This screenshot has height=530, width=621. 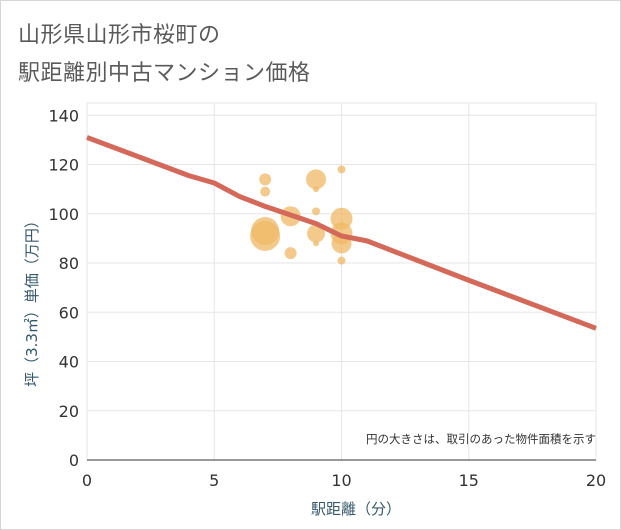 What do you see at coordinates (63, 165) in the screenshot?
I see `y-tick-label: 120` at bounding box center [63, 165].